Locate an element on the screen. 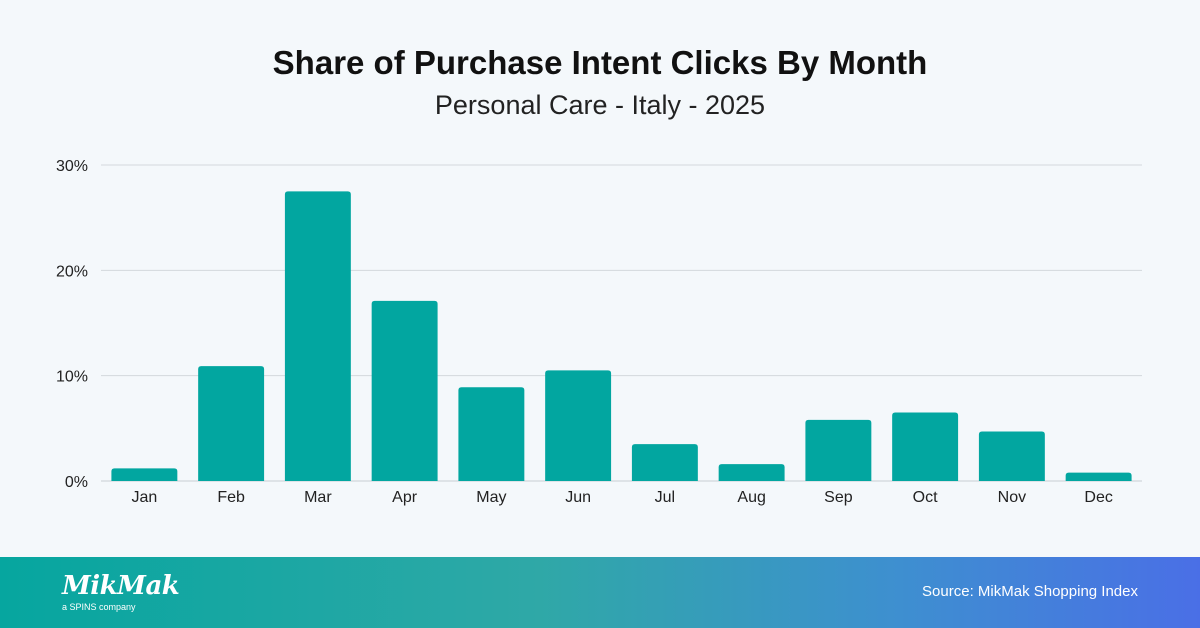  y-tick-label: 20% is located at coordinates (72, 271).